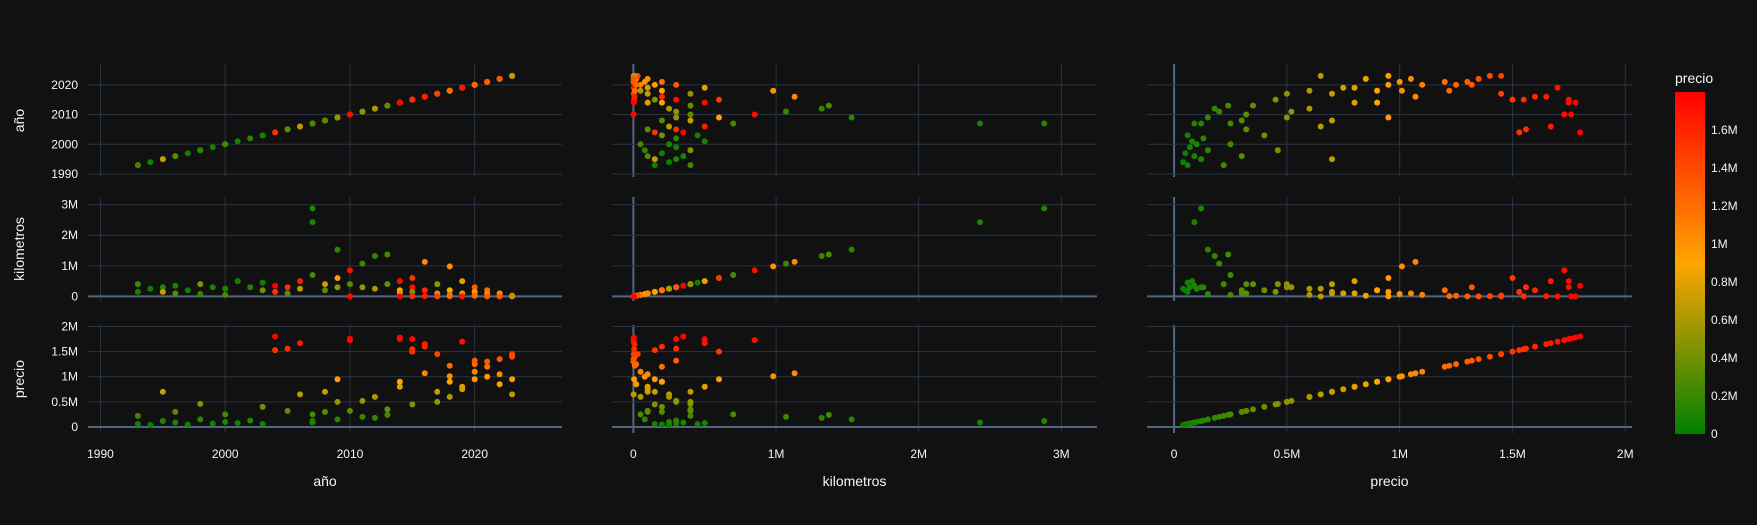  Describe the element at coordinates (64, 85) in the screenshot. I see `y-tick-label: 2020` at that location.